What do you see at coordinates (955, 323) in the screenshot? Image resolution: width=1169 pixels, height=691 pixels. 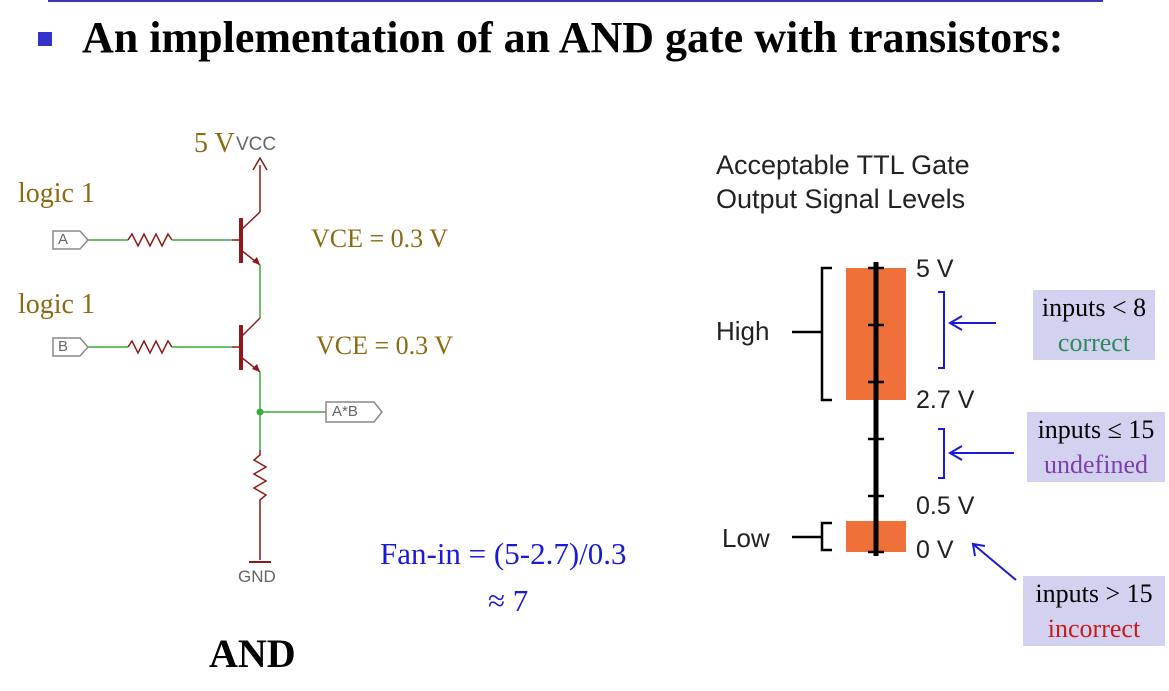 I see `arrow-correct-icon` at bounding box center [955, 323].